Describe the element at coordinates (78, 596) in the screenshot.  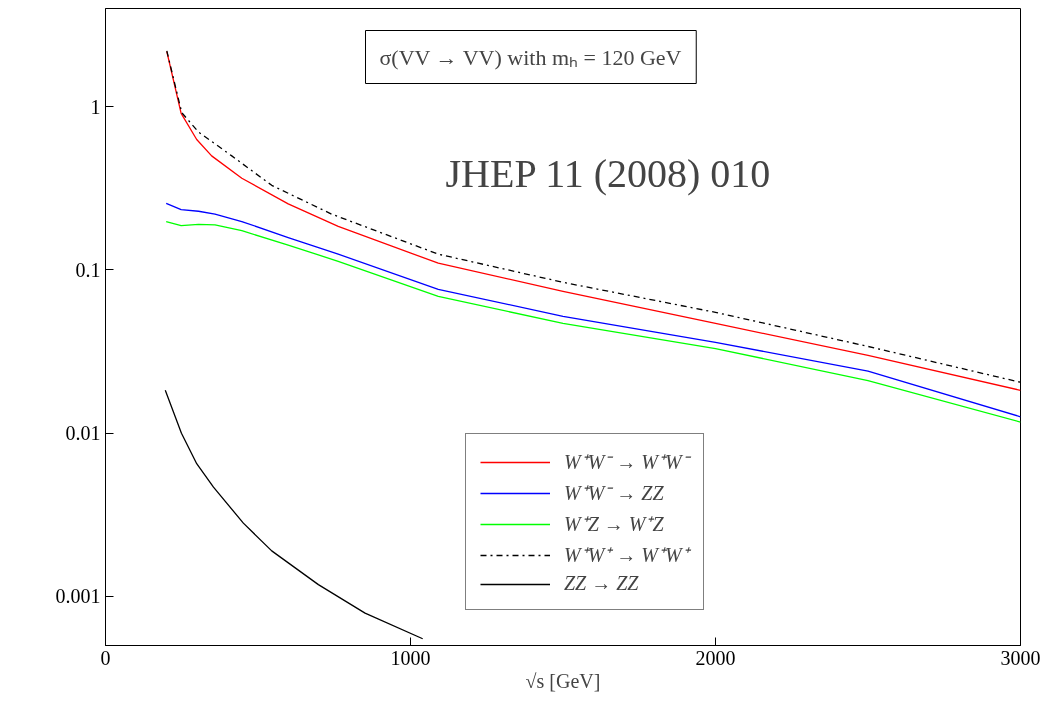
I see `y-tick-label: 0.001` at that location.